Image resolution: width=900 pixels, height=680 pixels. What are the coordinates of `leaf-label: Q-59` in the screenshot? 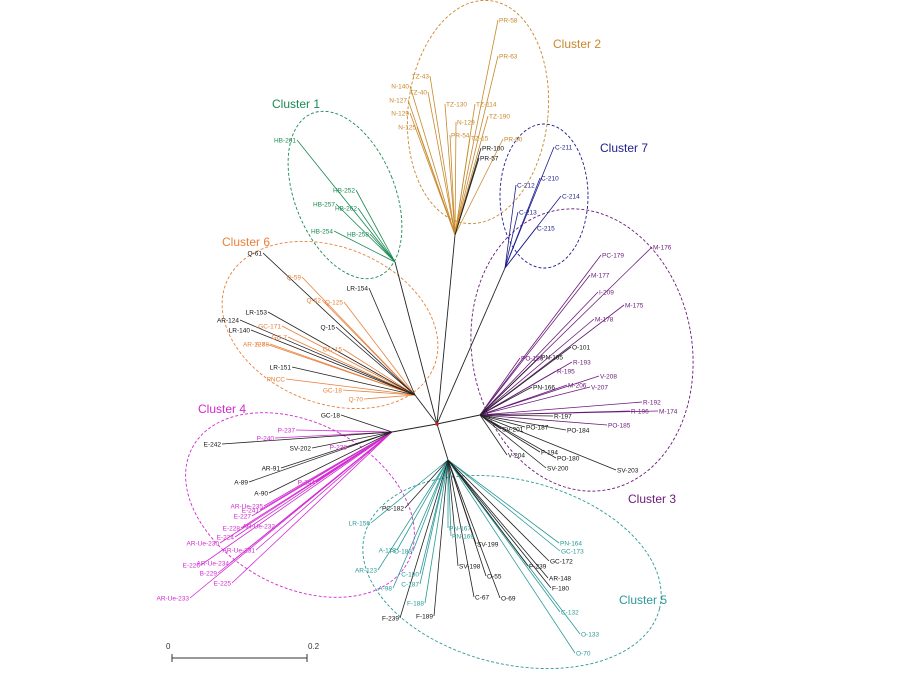 It's located at (294, 277).